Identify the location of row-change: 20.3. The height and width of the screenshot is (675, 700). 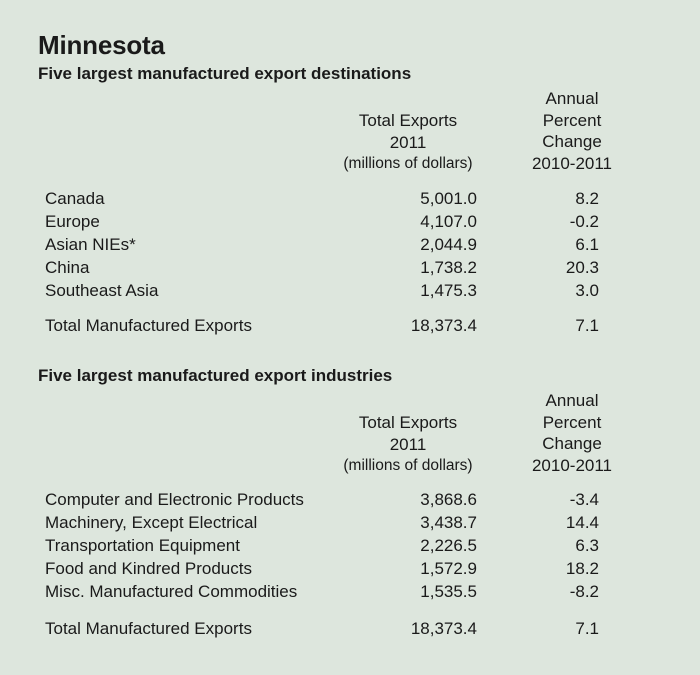
(582, 267).